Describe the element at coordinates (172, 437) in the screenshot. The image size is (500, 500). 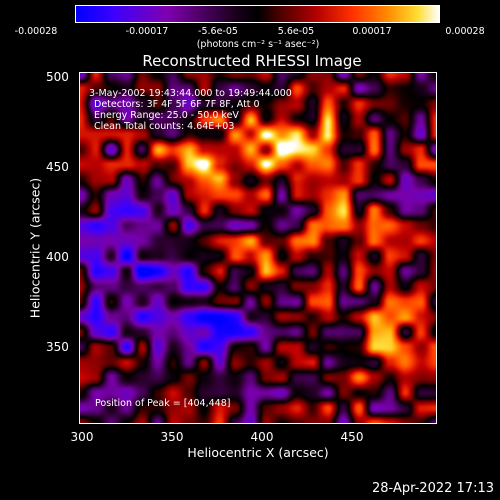
I see `x-tick-label: 350` at that location.